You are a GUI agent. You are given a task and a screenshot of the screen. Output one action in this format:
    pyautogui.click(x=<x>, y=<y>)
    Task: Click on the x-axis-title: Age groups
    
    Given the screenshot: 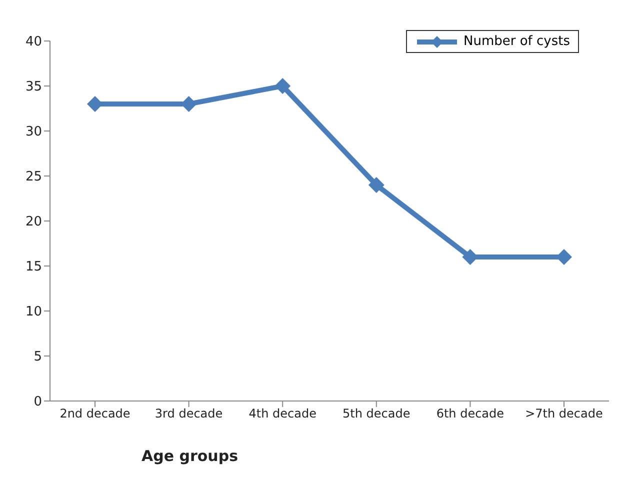 What is the action you would take?
    pyautogui.click(x=189, y=456)
    